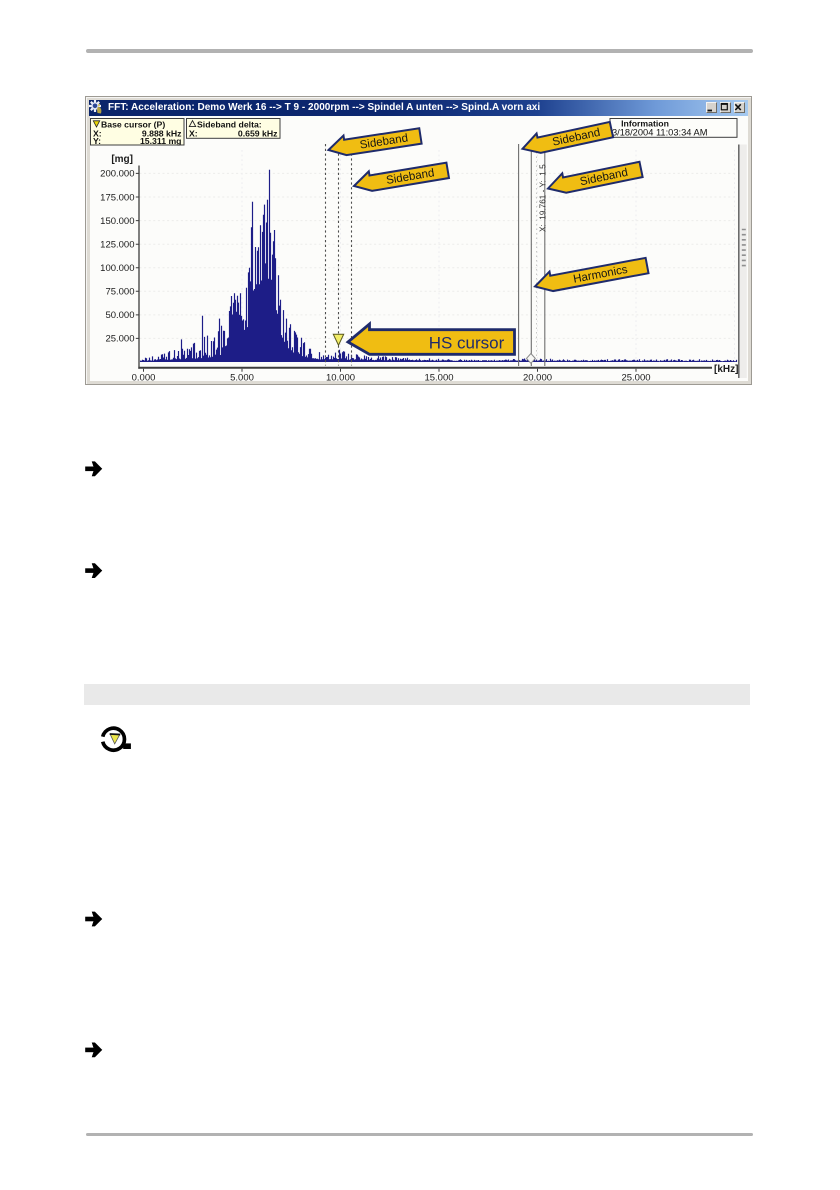 The width and height of the screenshot is (840, 1190). Describe the element at coordinates (645, 123) in the screenshot. I see `svg-text: Information` at that location.